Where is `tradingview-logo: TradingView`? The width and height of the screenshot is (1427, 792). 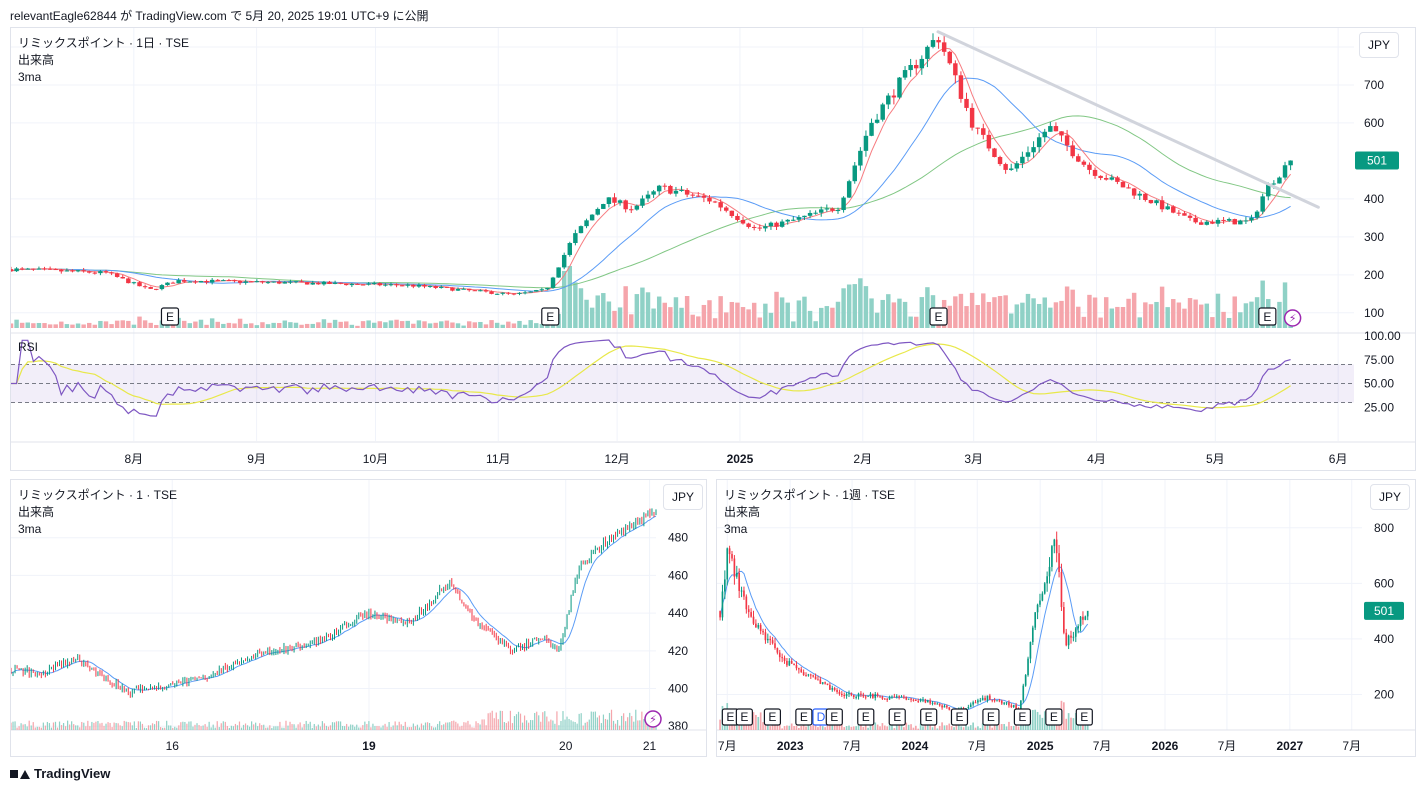
tradingview-logo: TradingView is located at coordinates (60, 773).